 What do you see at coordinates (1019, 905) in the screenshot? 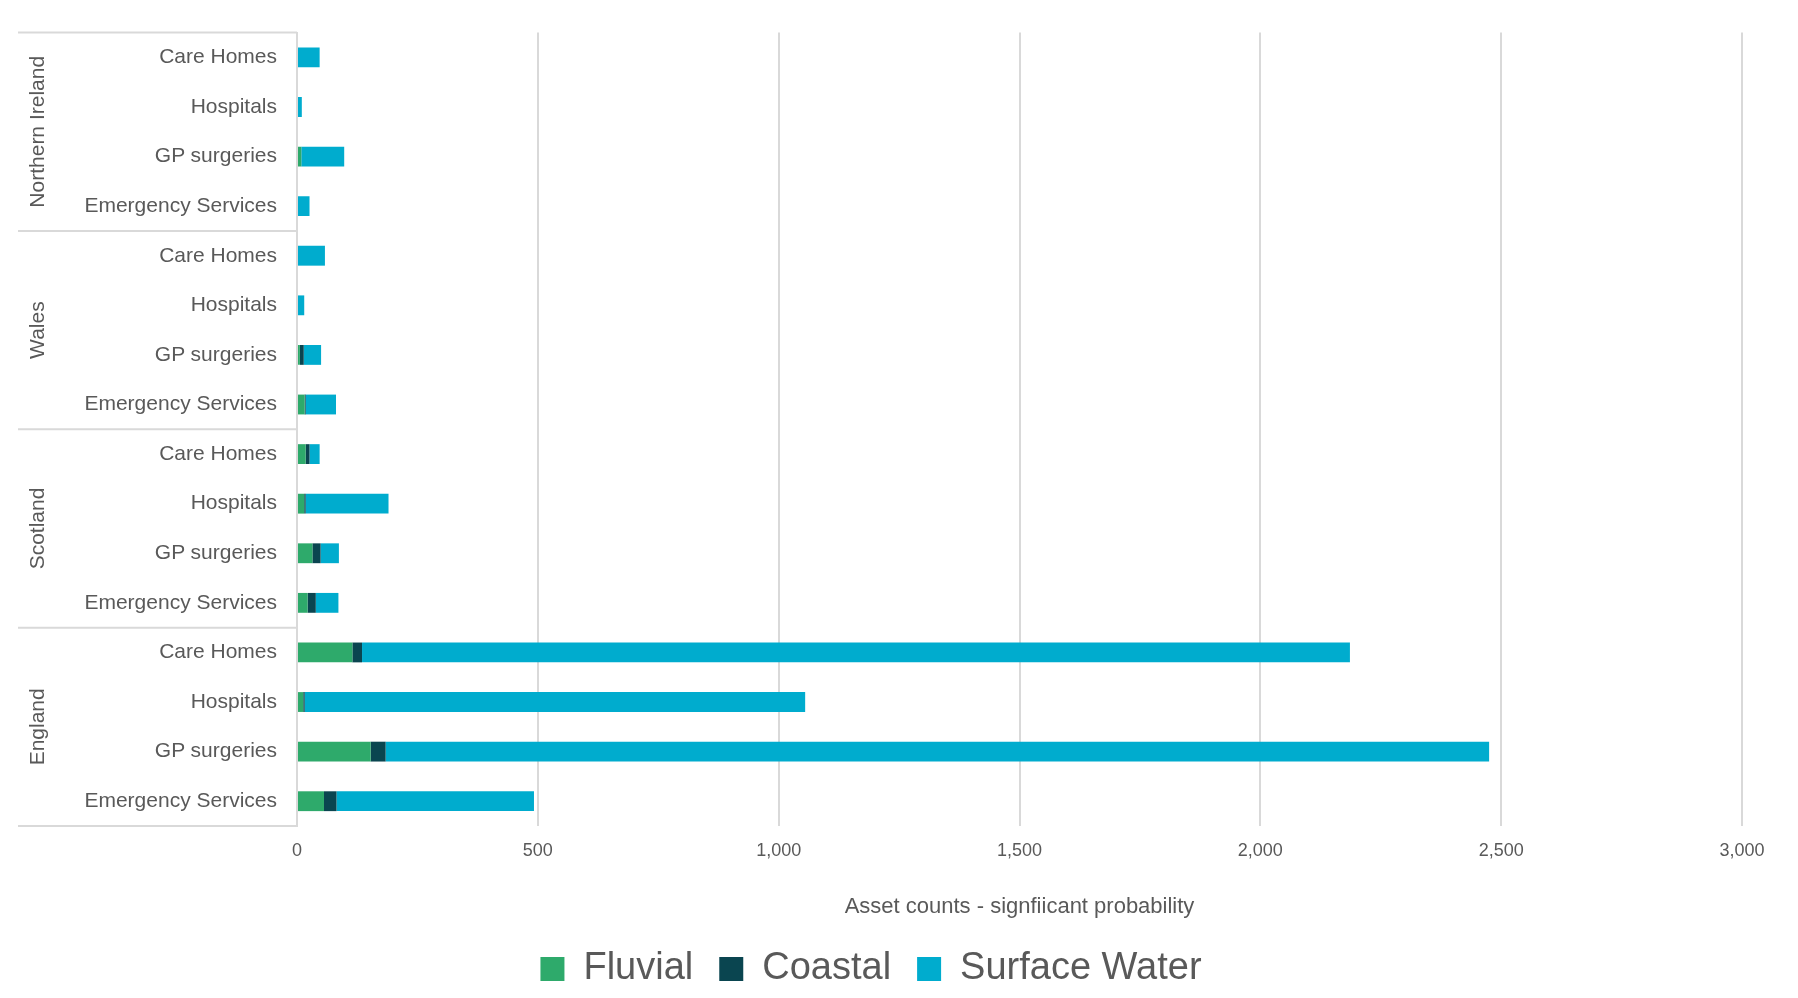
I see `x-axis-title: Asset counts - signfiicant probability` at bounding box center [1019, 905].